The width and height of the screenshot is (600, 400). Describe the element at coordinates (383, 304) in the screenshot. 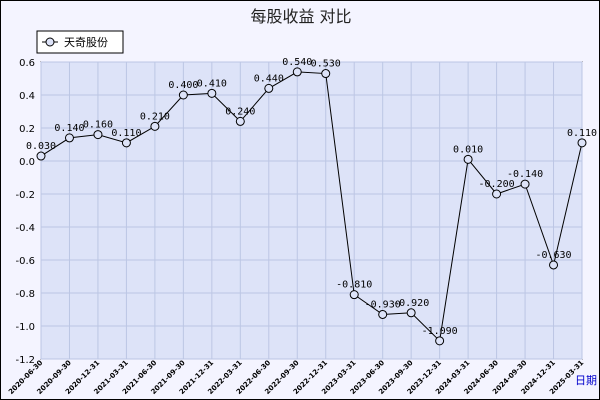

I see `data-label: -0.930` at that location.